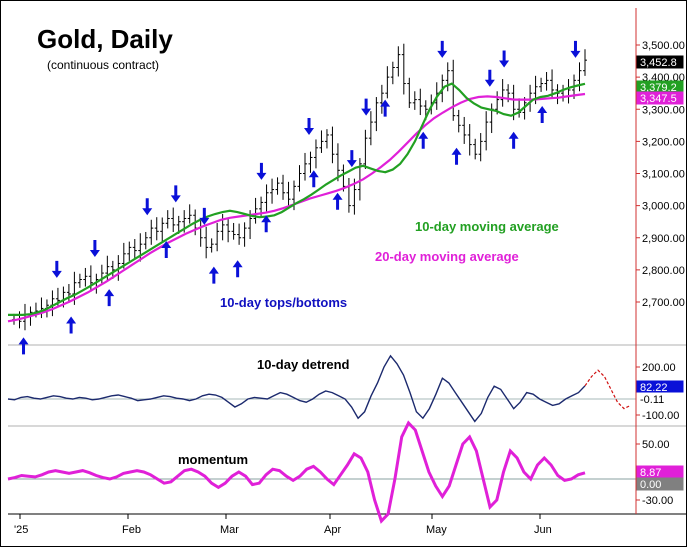 This screenshot has width=687, height=547. I want to click on annotation-10day-ma: 10-day moving average, so click(487, 226).